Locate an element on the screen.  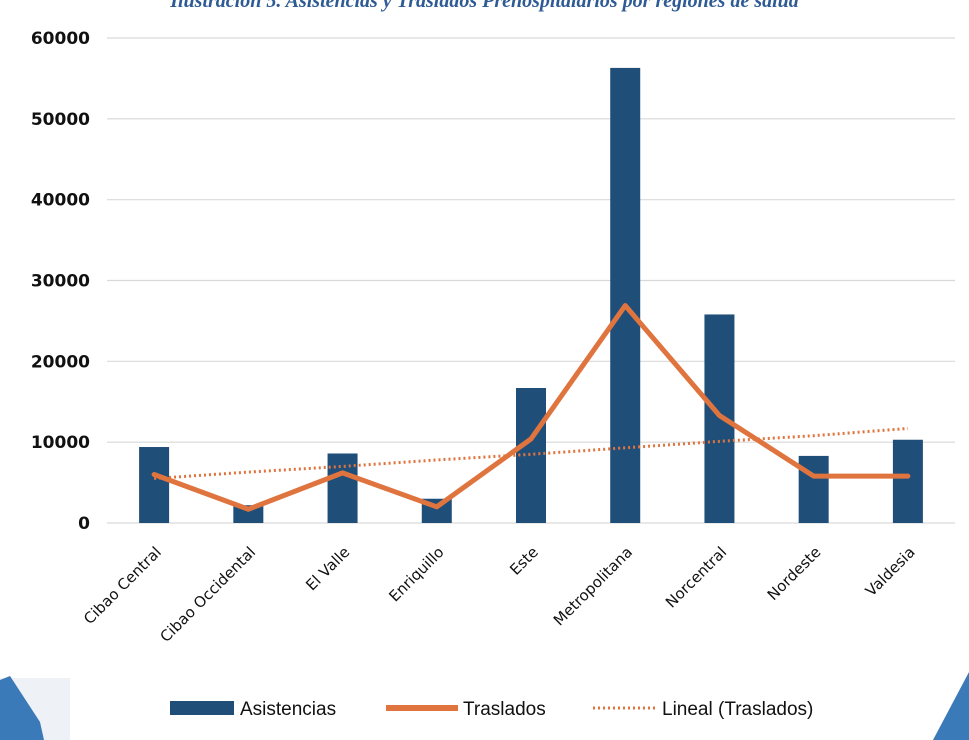
y-tick-label: 0 is located at coordinates (84, 524).